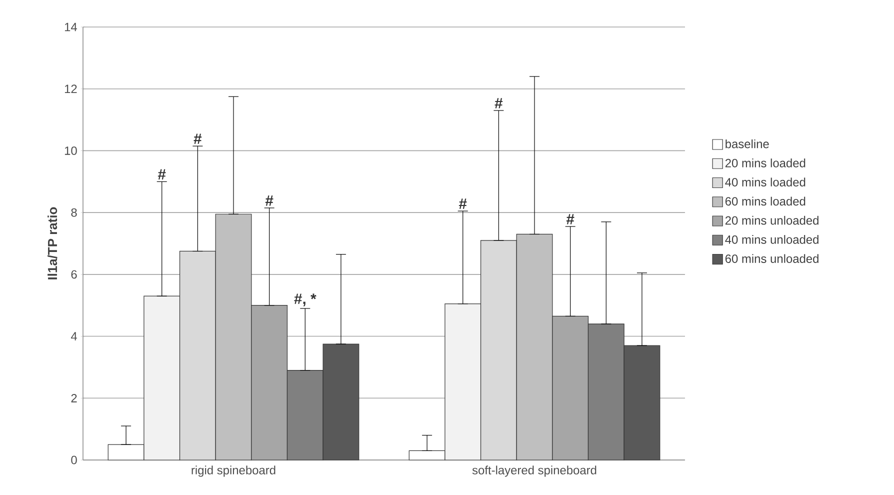 The width and height of the screenshot is (894, 495). Describe the element at coordinates (70, 89) in the screenshot. I see `y-tick-label: 12` at that location.